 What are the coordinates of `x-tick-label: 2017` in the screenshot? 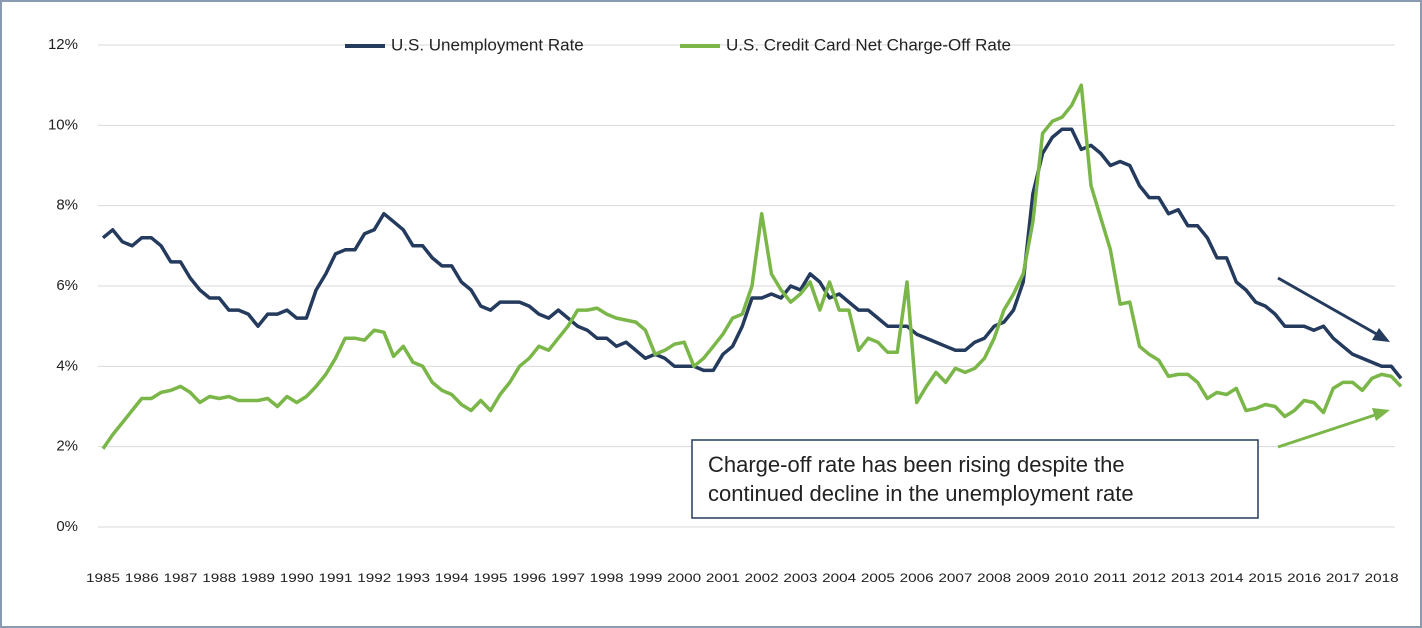 It's located at (1343, 578).